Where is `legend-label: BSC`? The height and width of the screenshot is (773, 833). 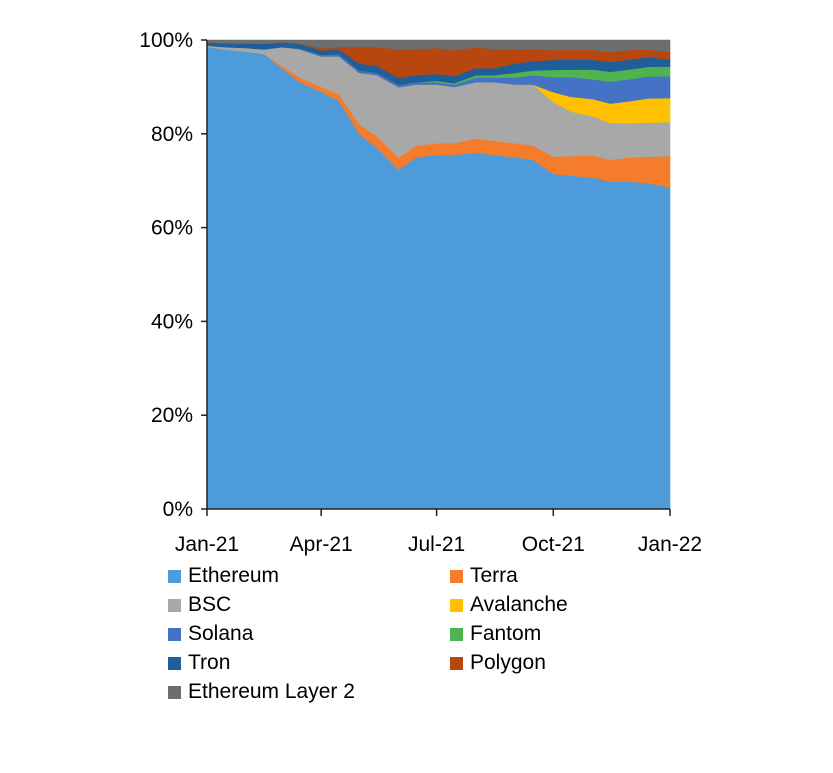 legend-label: BSC is located at coordinates (210, 604).